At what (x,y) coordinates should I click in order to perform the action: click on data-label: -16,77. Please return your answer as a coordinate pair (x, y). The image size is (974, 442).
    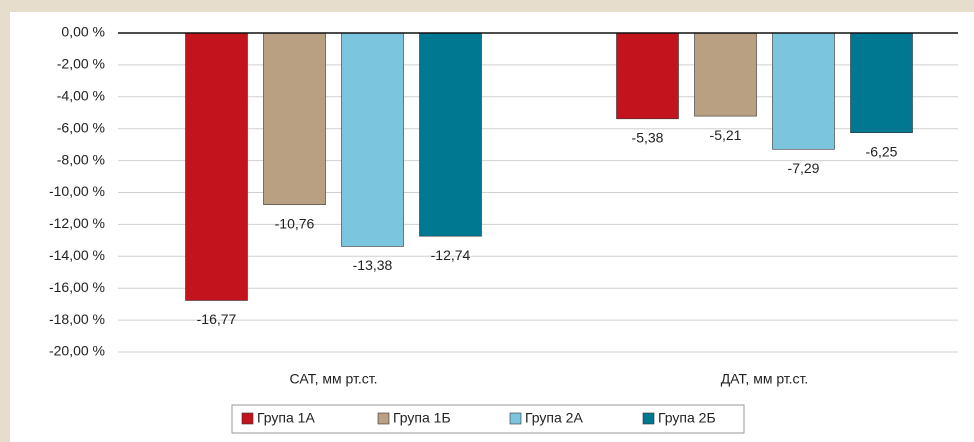
    Looking at the image, I should click on (217, 319).